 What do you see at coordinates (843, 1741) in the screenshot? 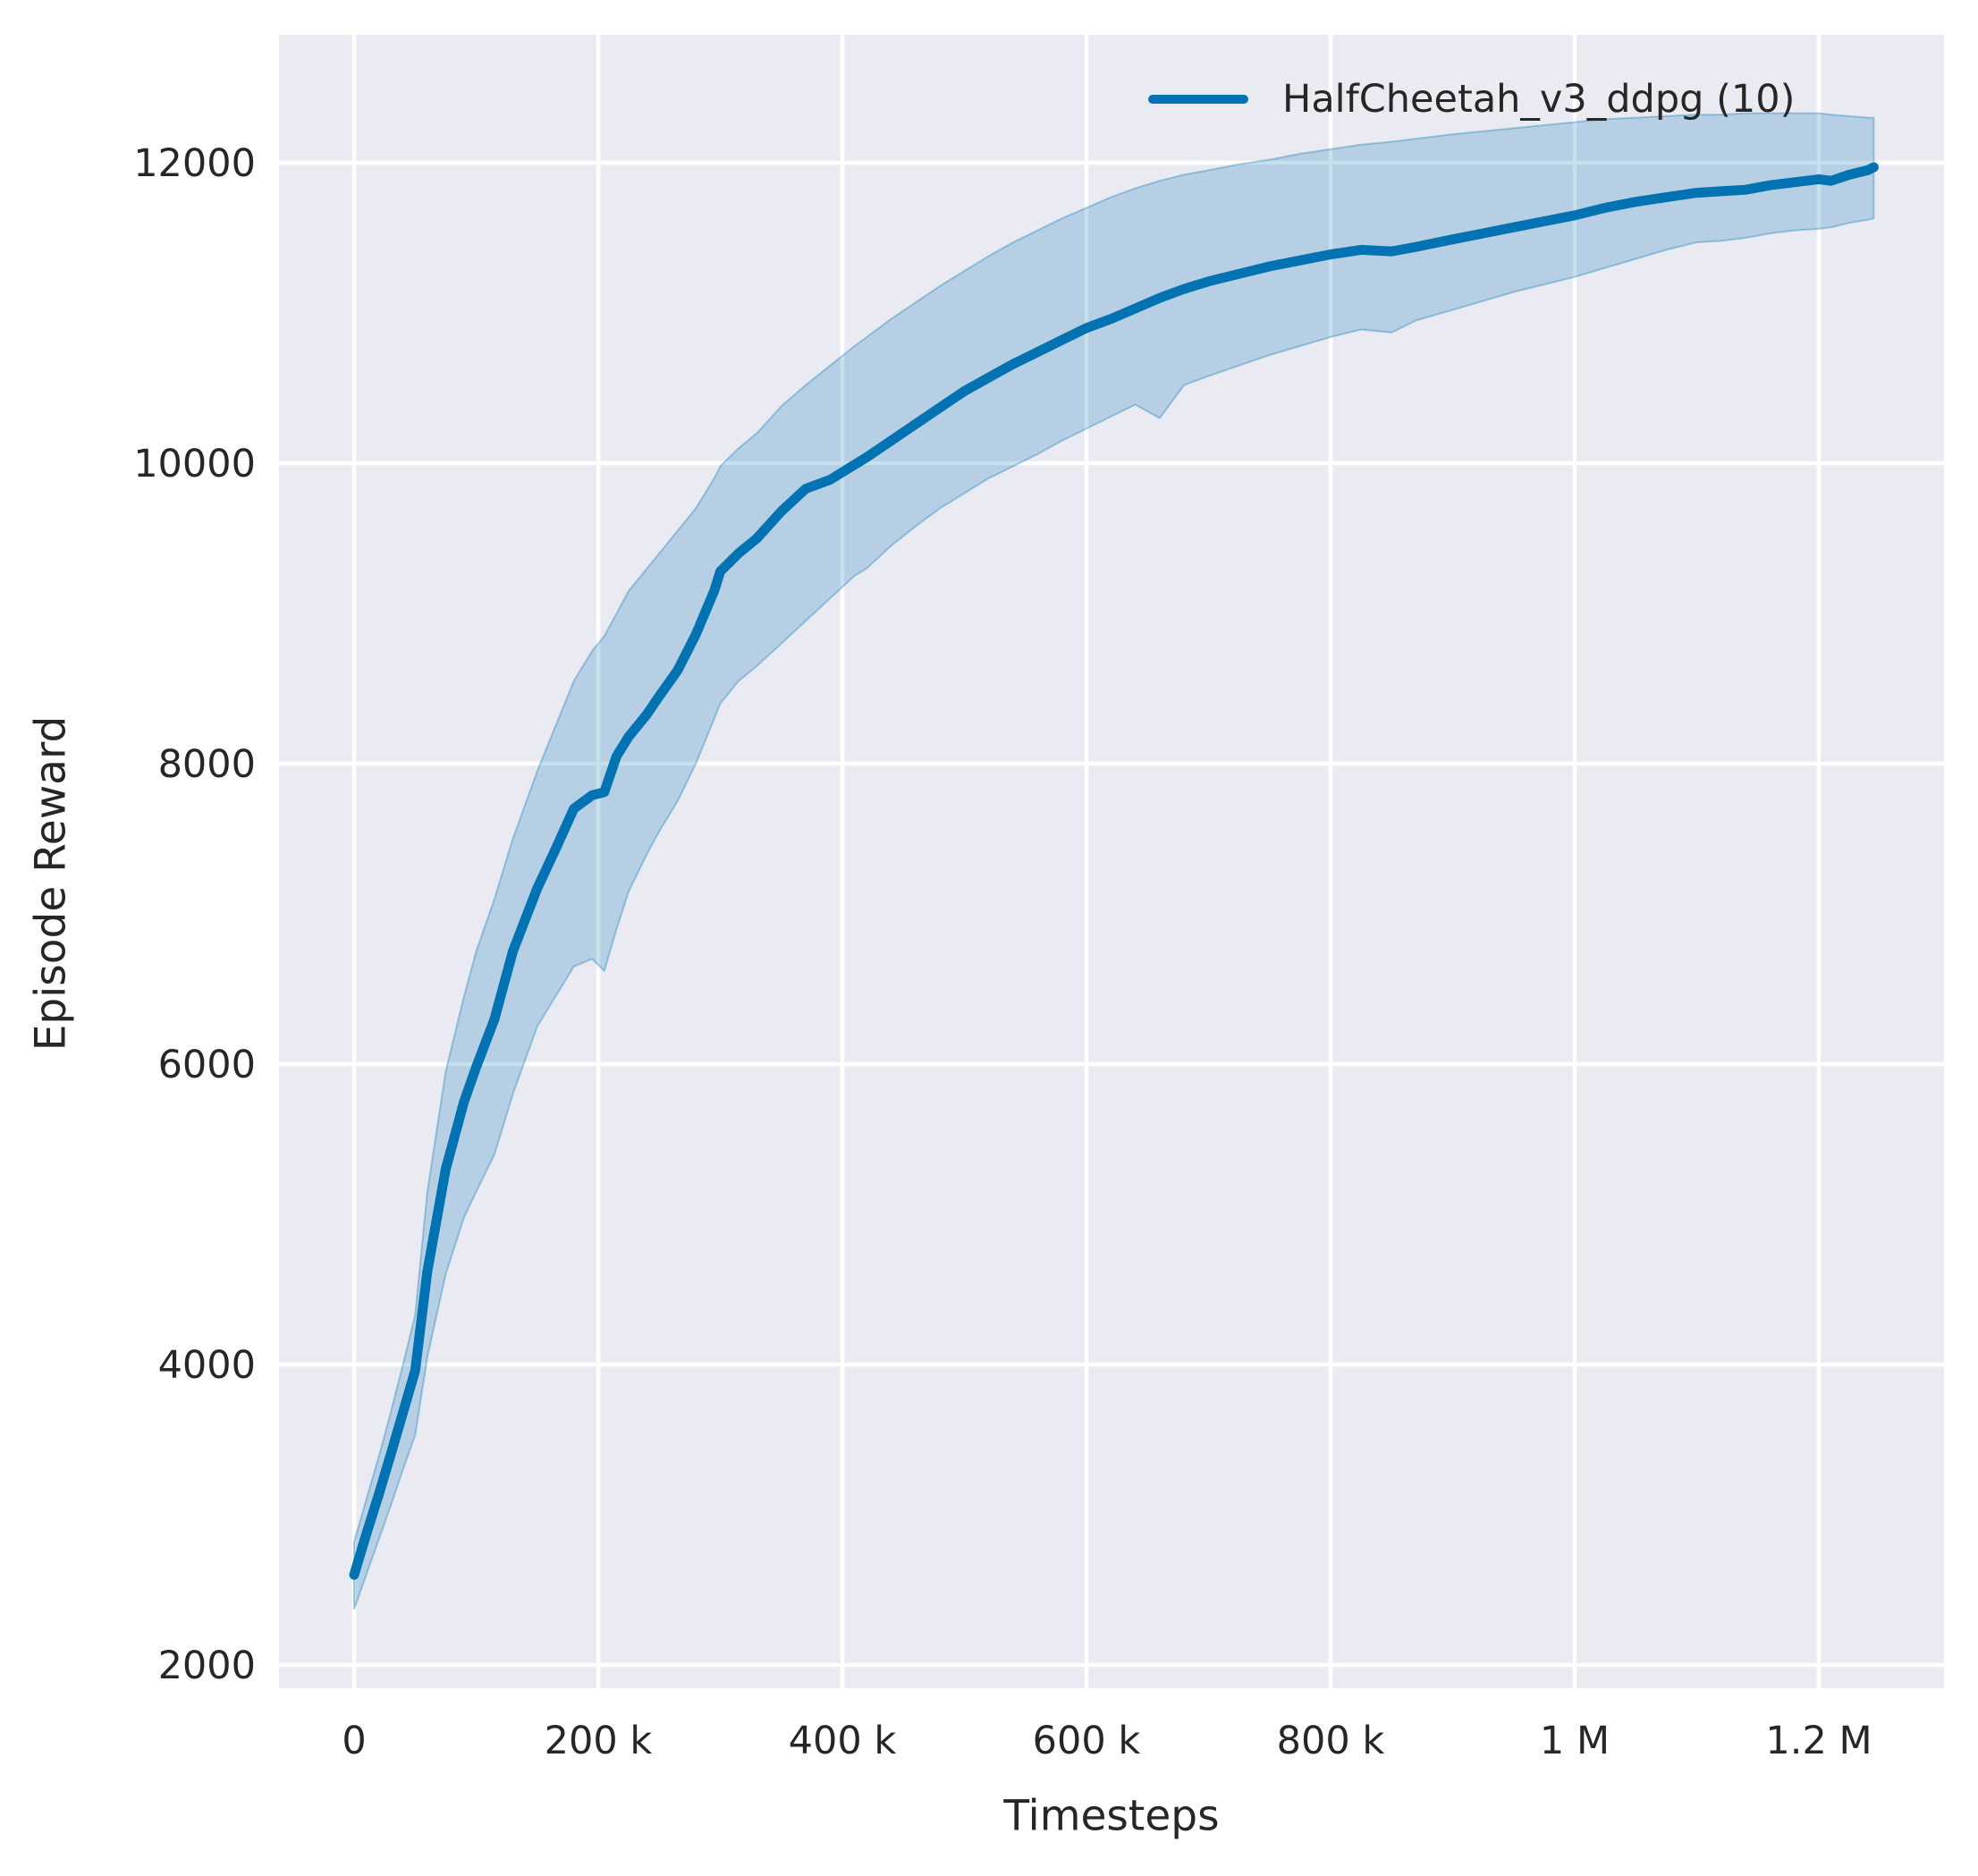
I see `x-tick-label: 400 k` at bounding box center [843, 1741].